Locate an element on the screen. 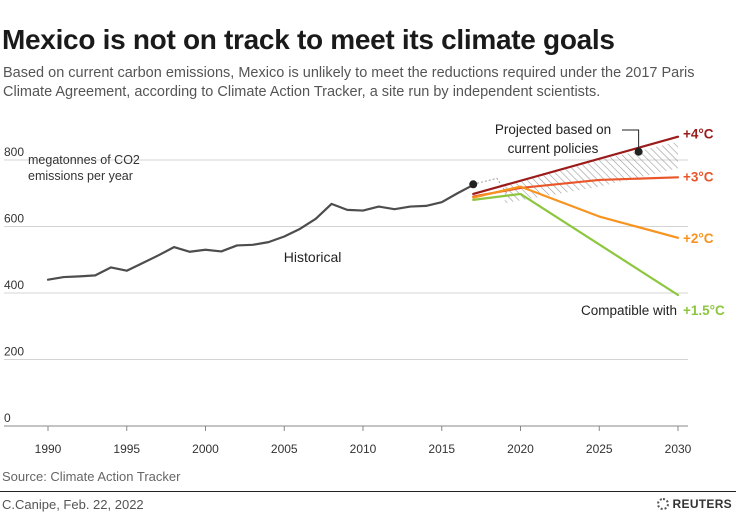 The height and width of the screenshot is (512, 736). x-tick-label: 2000 is located at coordinates (205, 449).